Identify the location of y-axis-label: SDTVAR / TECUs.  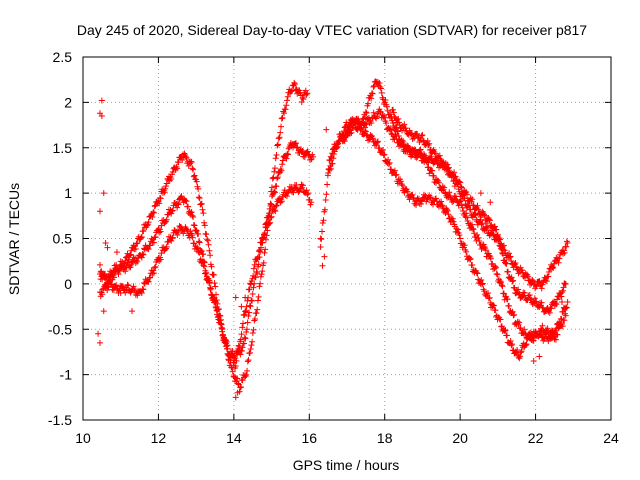
(14, 239).